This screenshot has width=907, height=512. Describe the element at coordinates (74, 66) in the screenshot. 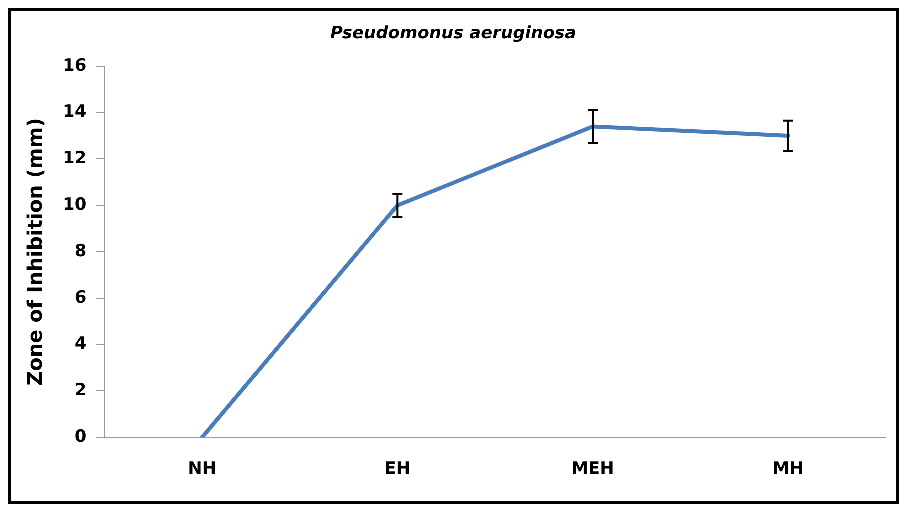

I see `y-tick-label: 16` at that location.